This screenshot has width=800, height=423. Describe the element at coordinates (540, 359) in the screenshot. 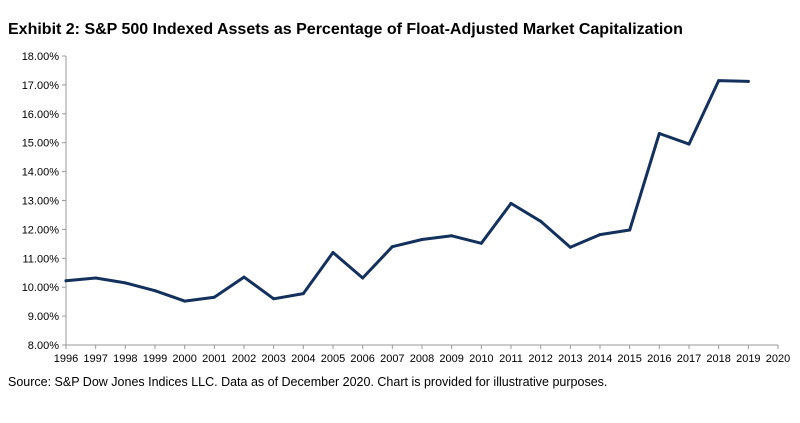

I see `x-tick-label: 2012` at that location.